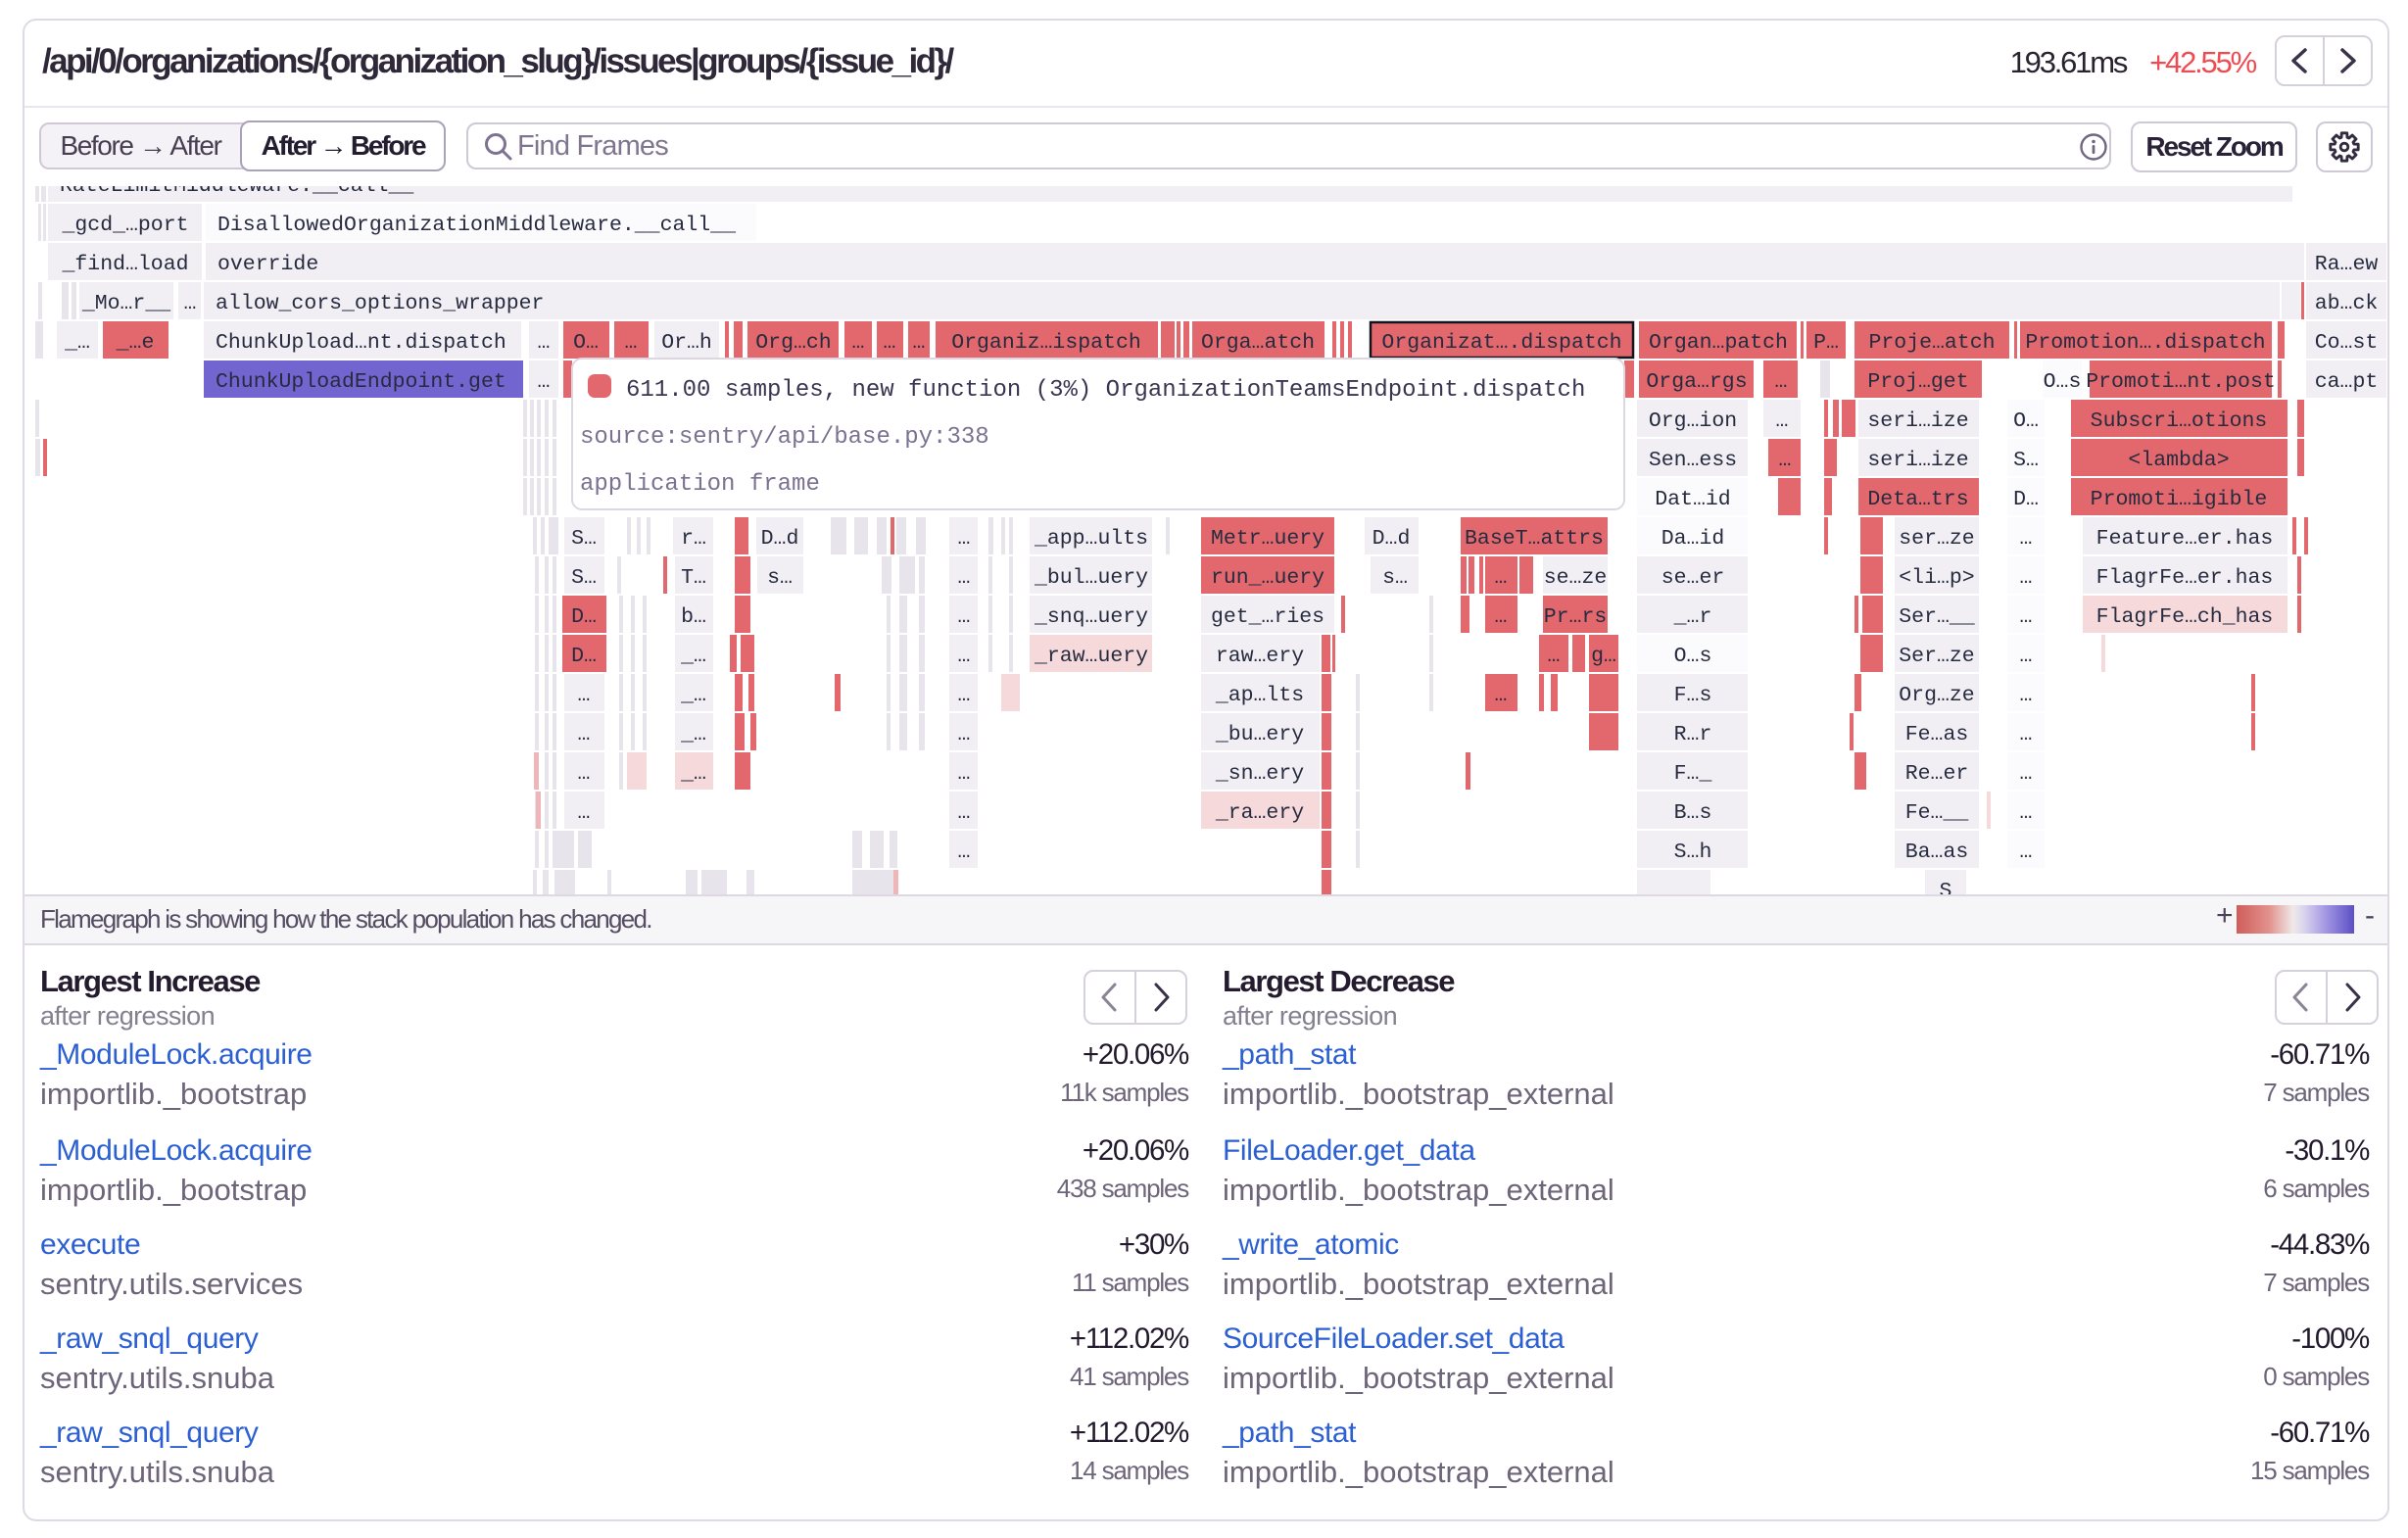  I want to click on svg-text: Pr…rs, so click(1576, 617).